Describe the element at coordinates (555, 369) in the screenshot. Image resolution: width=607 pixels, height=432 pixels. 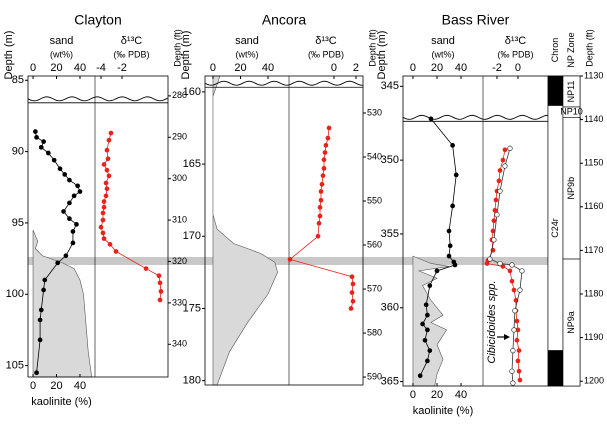
I see `chron-zone-label: C25n` at that location.